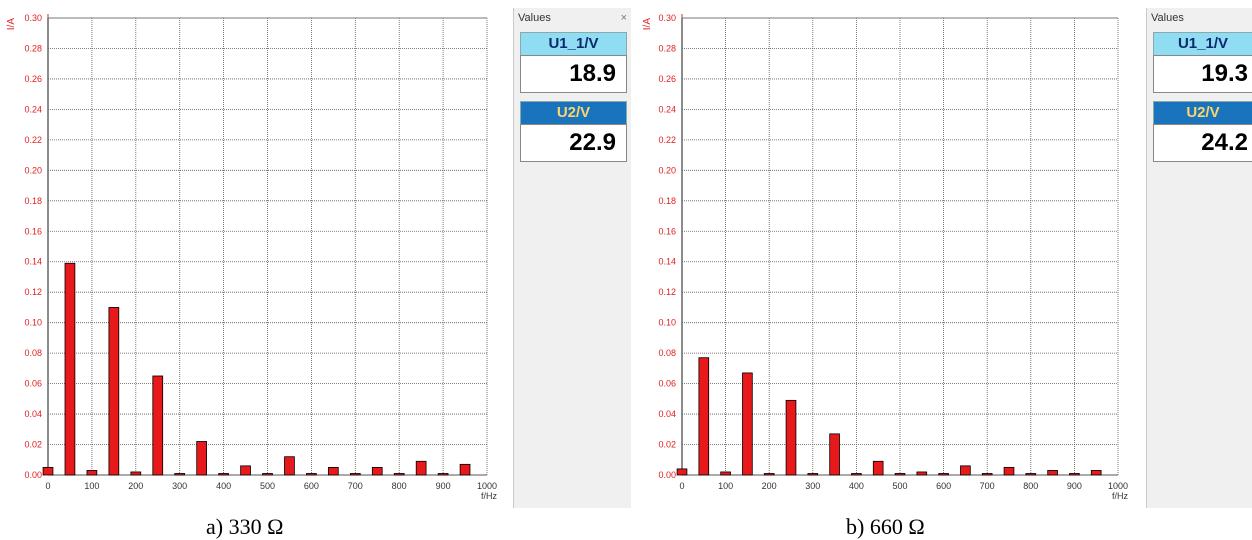 This screenshot has width=1252, height=540. What do you see at coordinates (489, 496) in the screenshot?
I see `x-axis-label: f/Hz` at bounding box center [489, 496].